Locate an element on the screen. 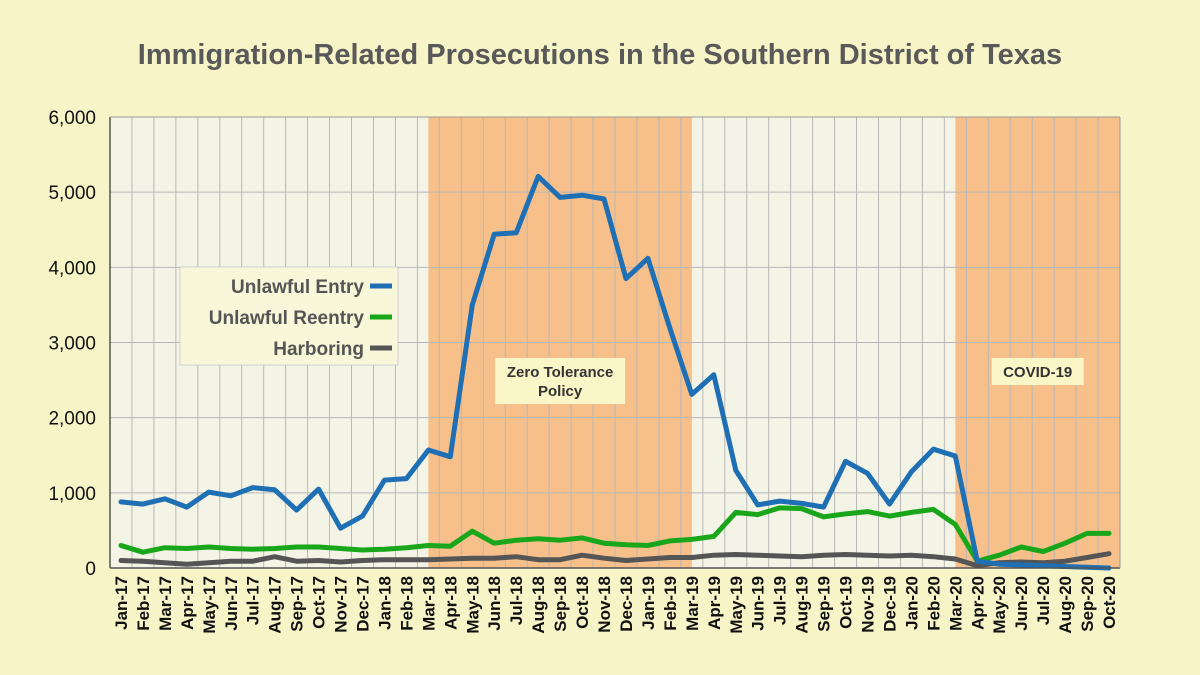 The height and width of the screenshot is (675, 1200). y-tick-label-4: 4,000 is located at coordinates (72, 268).